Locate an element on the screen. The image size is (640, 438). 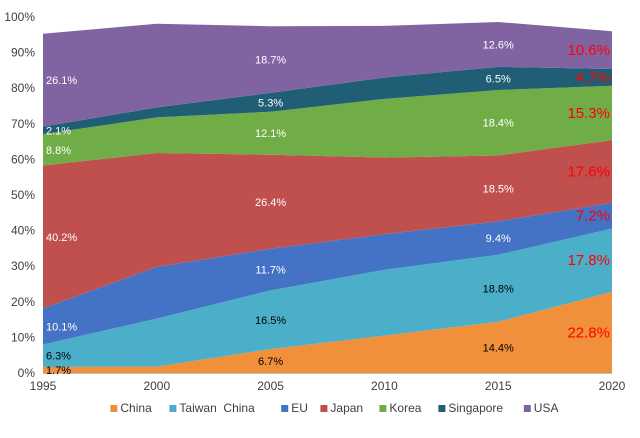
legend-label-taiwan-china: Taiwan China is located at coordinates (217, 408).